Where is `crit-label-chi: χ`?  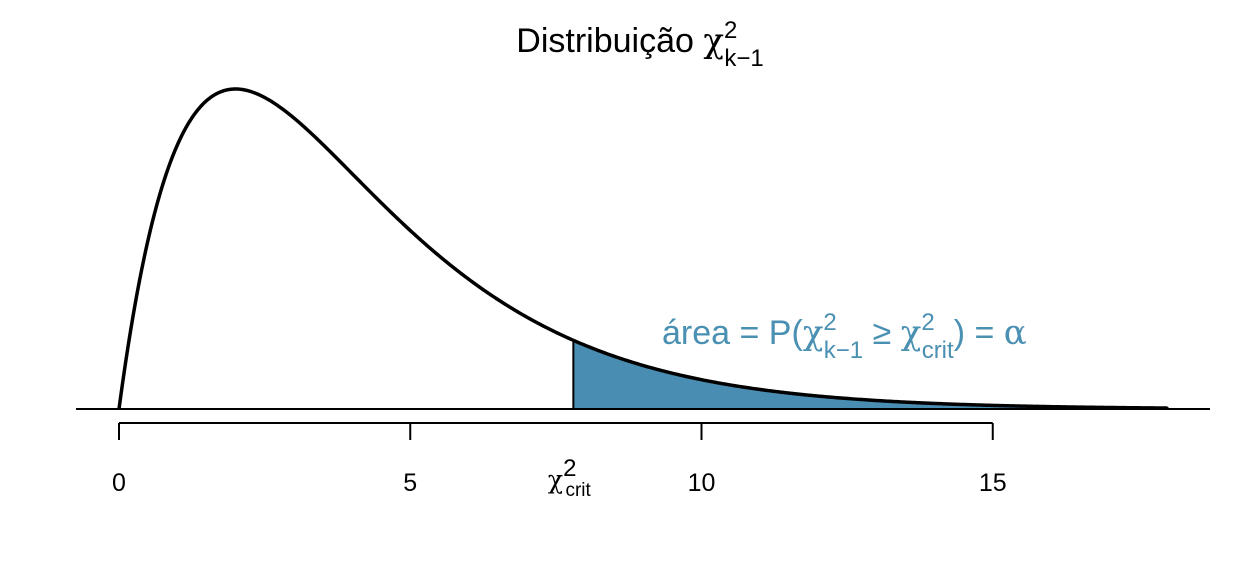
crit-label-chi: χ is located at coordinates (555, 479).